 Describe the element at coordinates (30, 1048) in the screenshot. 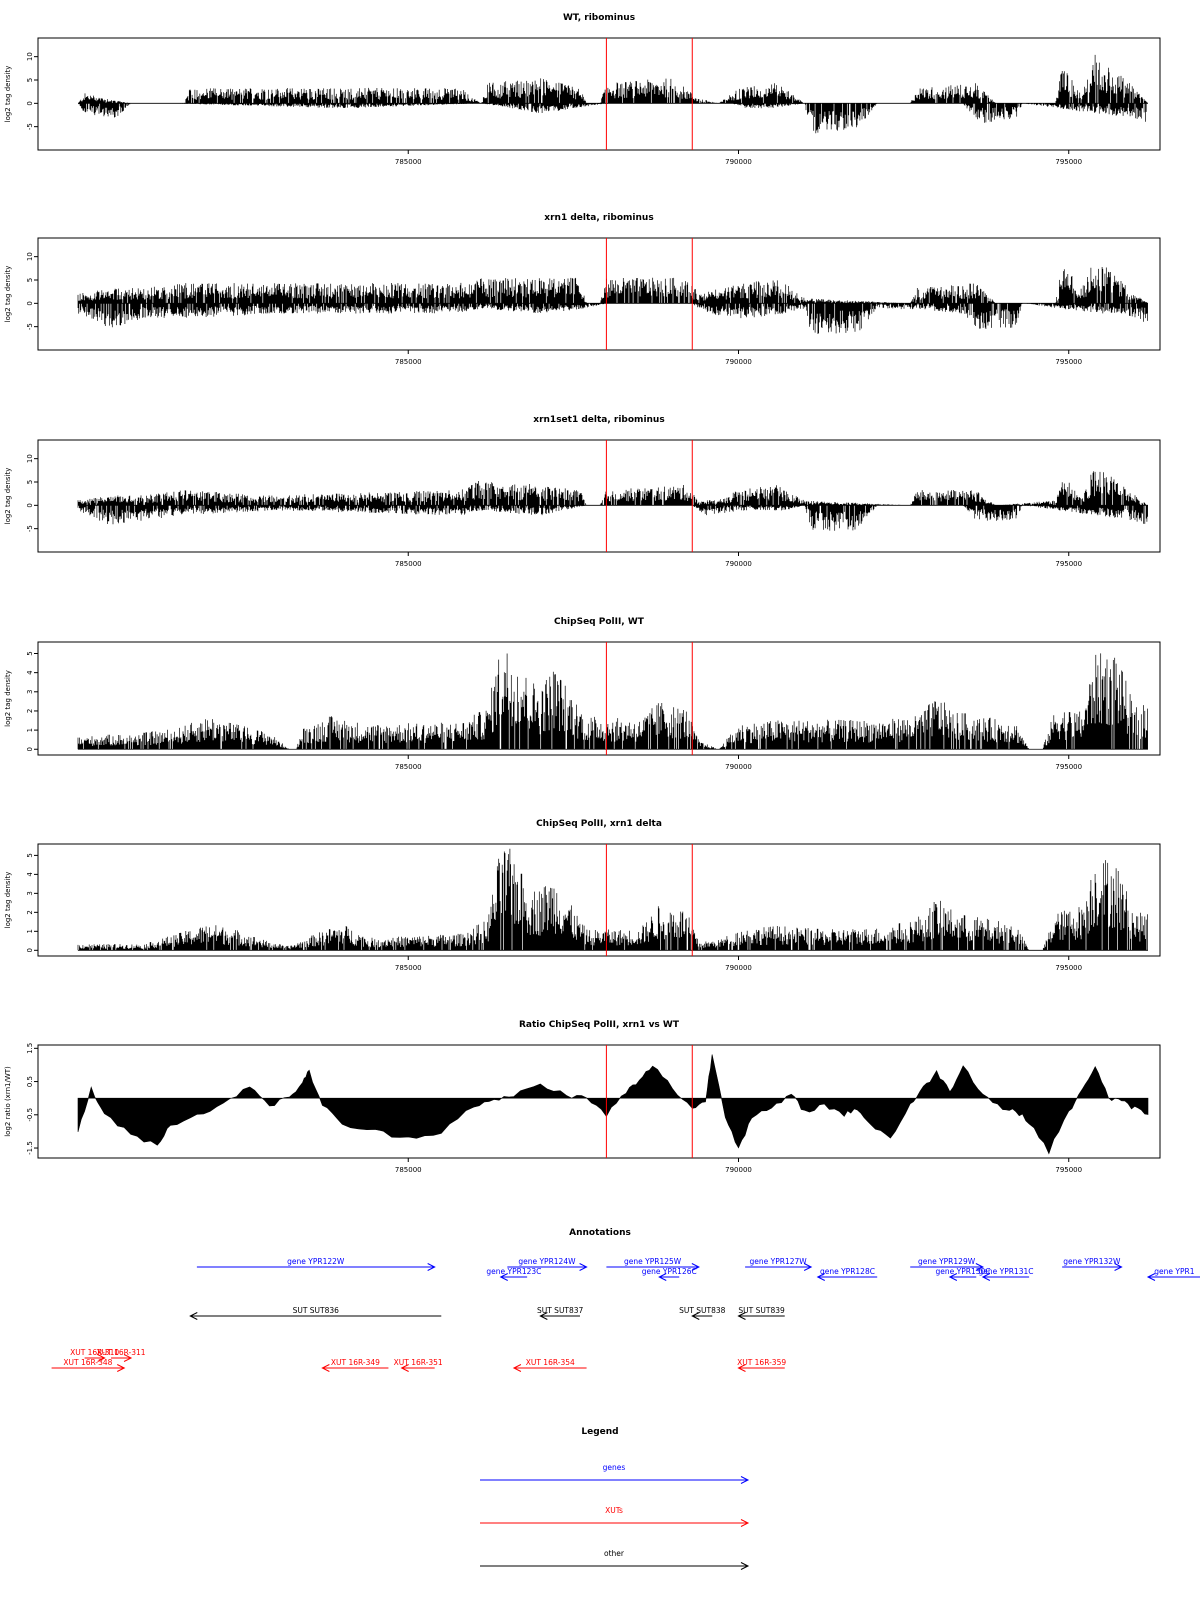

I see `y-tick-label: 1.5` at that location.